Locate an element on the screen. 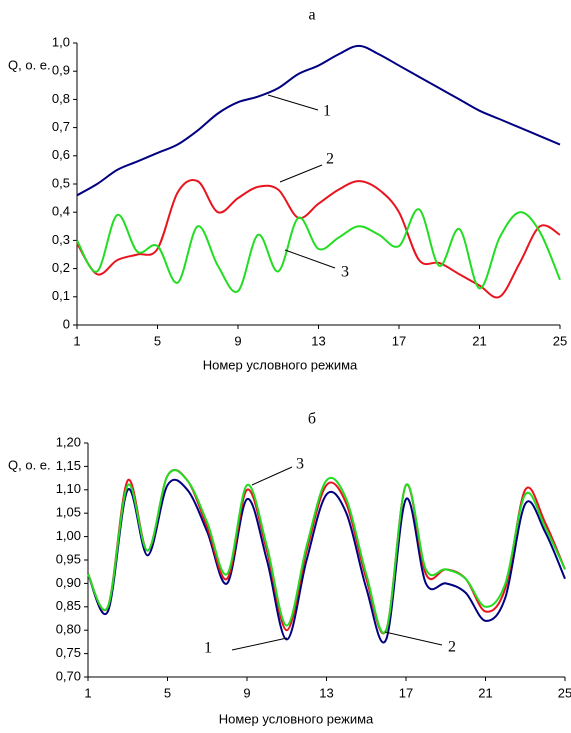 This screenshot has height=733, width=571. y-tick-label: 1,00 is located at coordinates (68, 535).